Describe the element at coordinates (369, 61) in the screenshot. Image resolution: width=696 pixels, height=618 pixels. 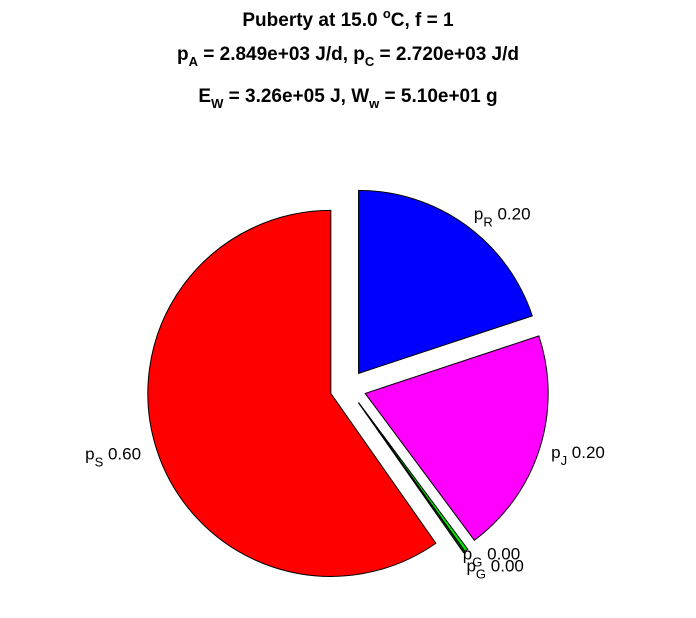
I see `pc-subscript: C` at that location.